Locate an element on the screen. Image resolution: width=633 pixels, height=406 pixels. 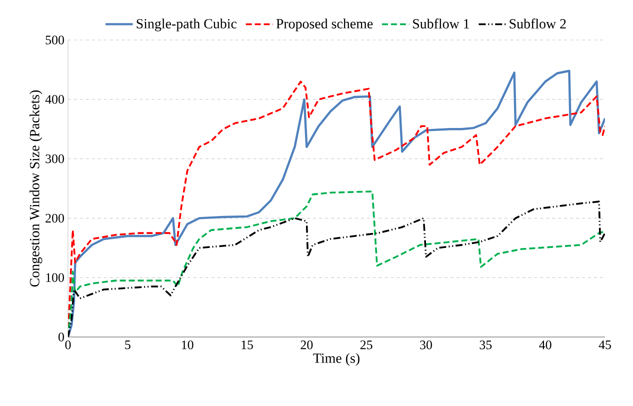
y-tick-label: 400 is located at coordinates (54, 99).